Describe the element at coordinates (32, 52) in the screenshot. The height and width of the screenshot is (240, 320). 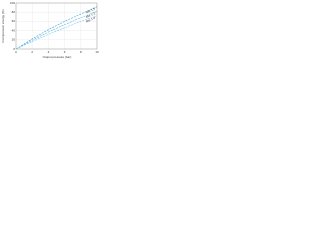
I see `x-tick-label: 2` at that location.